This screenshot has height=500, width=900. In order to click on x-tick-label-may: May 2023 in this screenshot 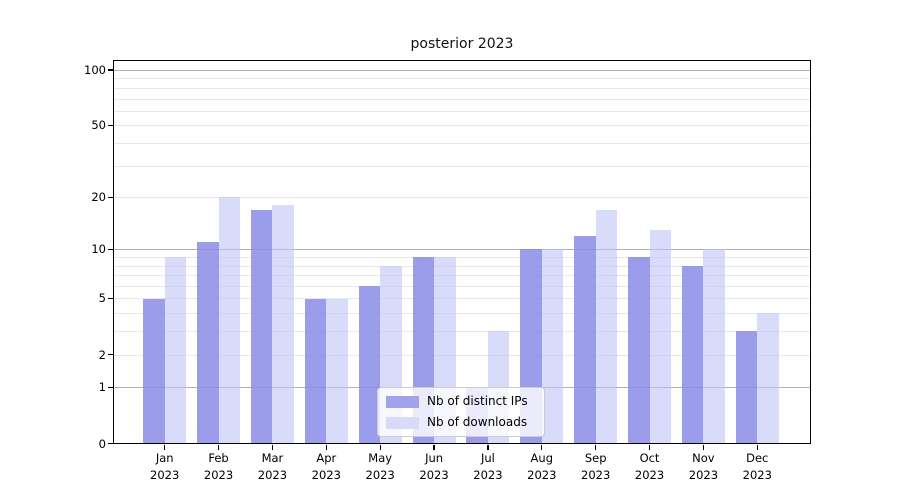, I will do `click(380, 466)`.